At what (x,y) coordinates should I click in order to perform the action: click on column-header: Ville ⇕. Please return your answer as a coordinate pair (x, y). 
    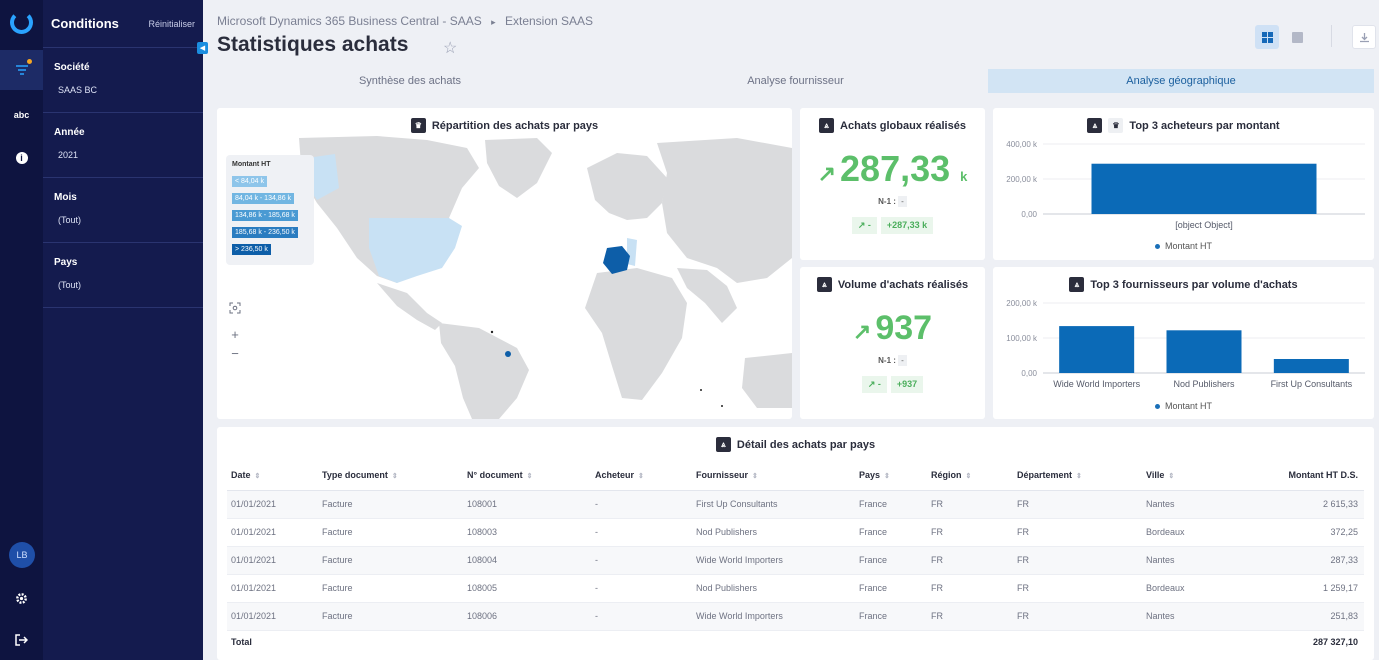
    Looking at the image, I should click on (1208, 475).